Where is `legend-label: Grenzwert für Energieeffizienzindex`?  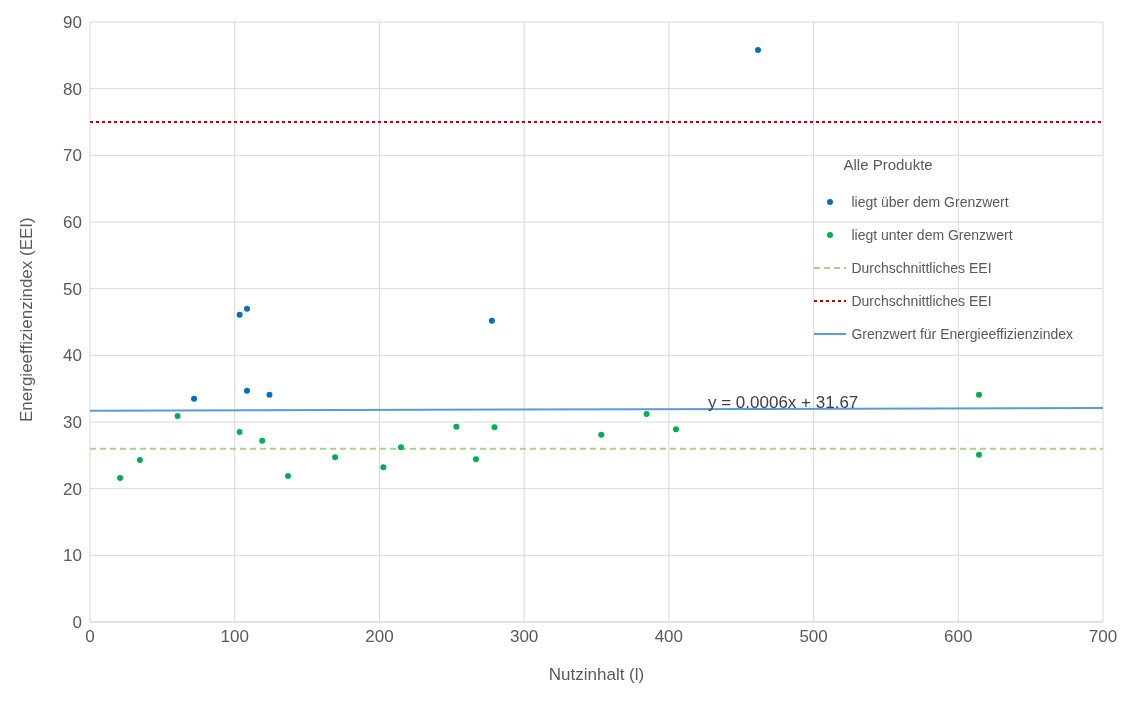 legend-label: Grenzwert für Energieeffizienzindex is located at coordinates (962, 333).